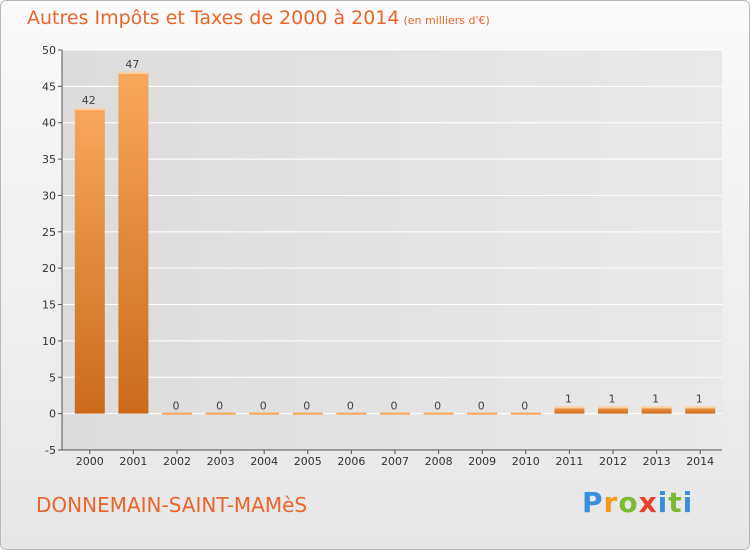 The width and height of the screenshot is (750, 550). I want to click on proxiti-logo: Proxiti, so click(637, 502).